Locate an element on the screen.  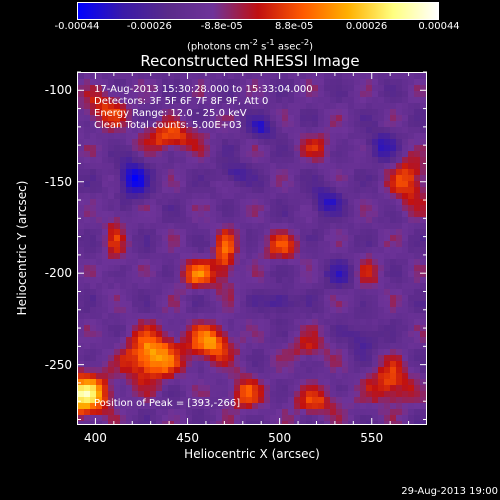
colorbar-tick-label: -0.00044 is located at coordinates (77, 26).